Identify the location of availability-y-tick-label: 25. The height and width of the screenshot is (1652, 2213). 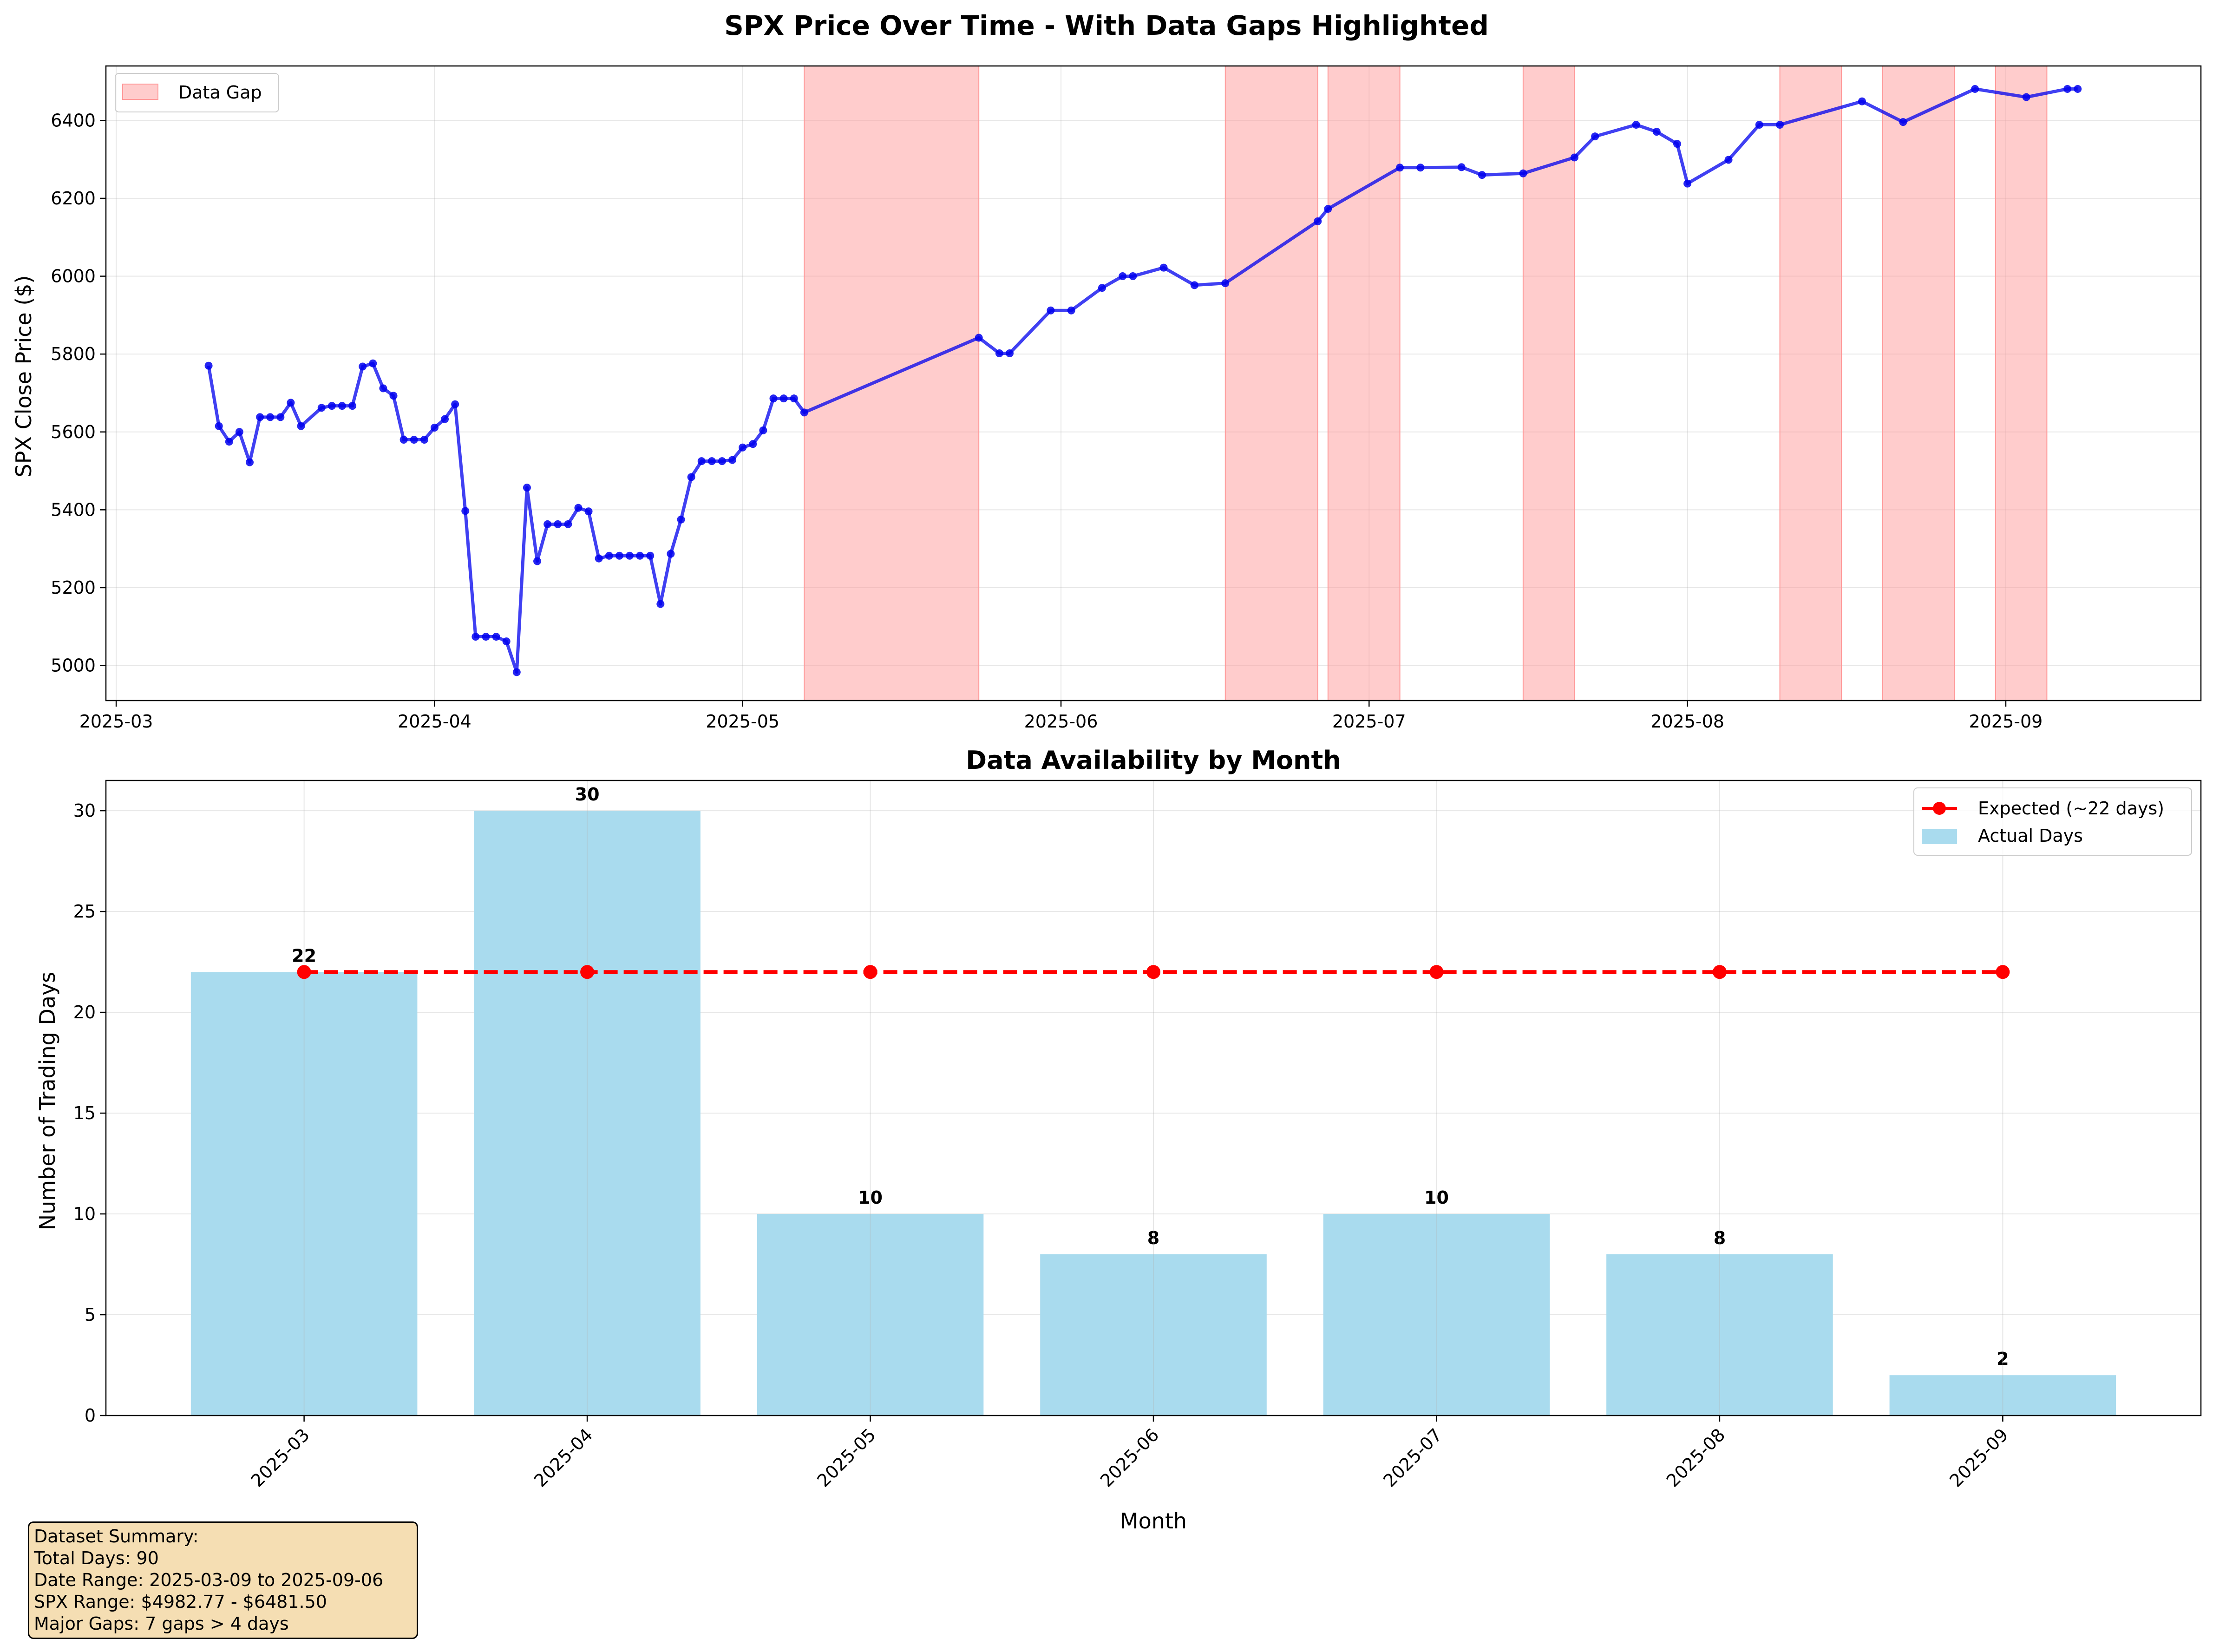
(84, 911).